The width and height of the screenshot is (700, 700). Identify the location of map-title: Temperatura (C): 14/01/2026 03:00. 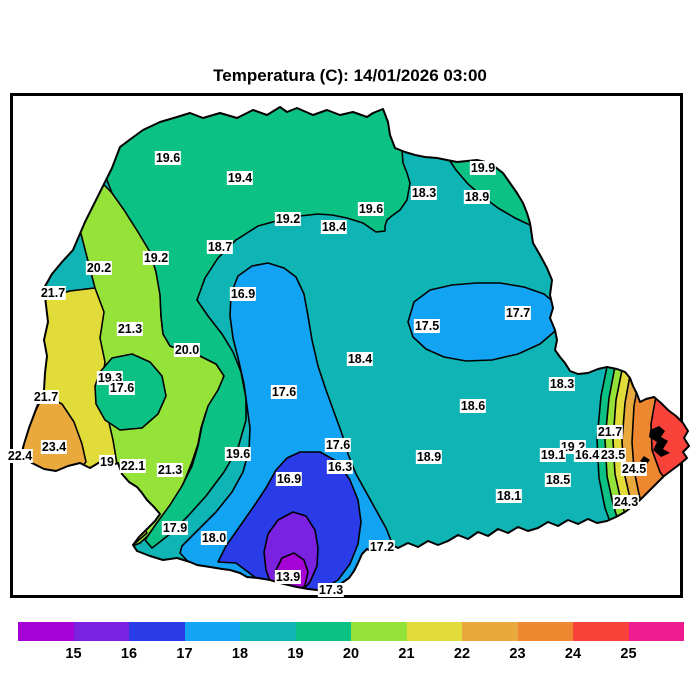
(350, 75).